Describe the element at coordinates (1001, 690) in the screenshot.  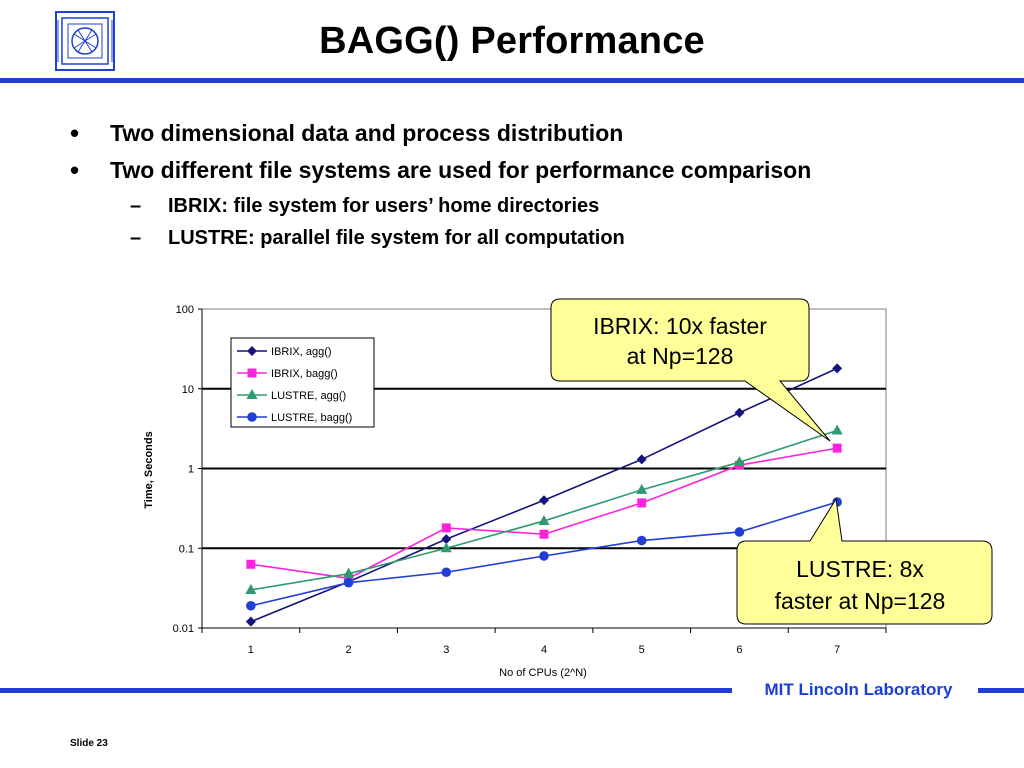
I see `bottom-divider-right` at that location.